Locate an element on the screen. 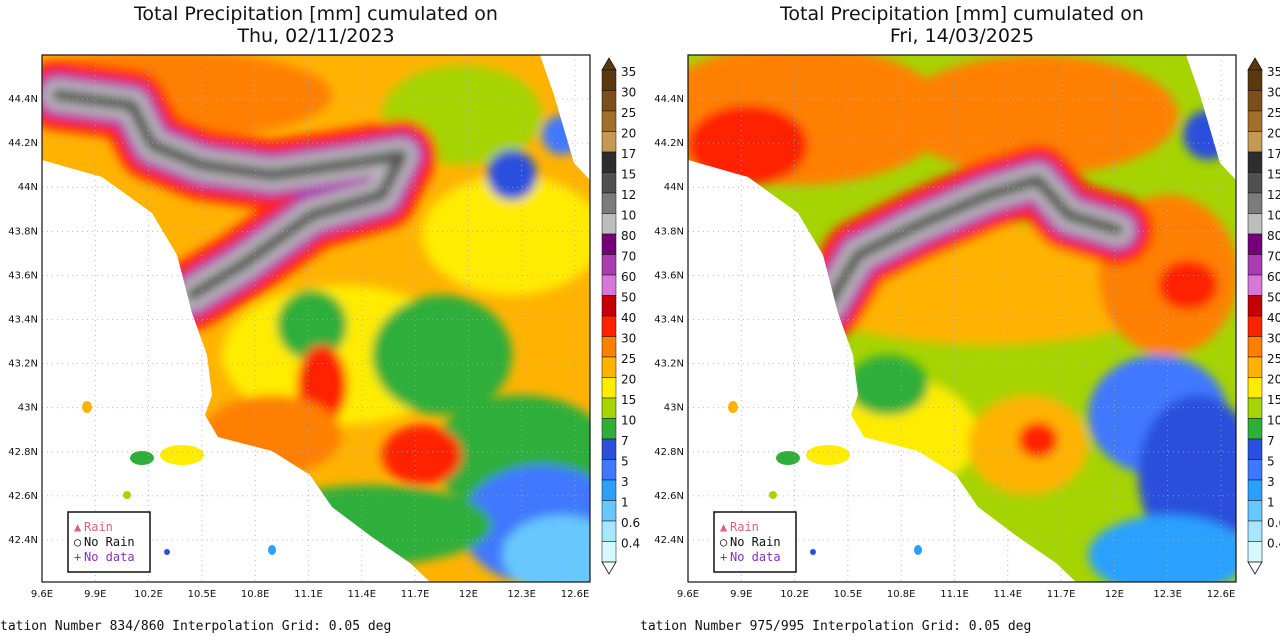 The width and height of the screenshot is (1280, 636). legend-symbol: + is located at coordinates (723, 557).